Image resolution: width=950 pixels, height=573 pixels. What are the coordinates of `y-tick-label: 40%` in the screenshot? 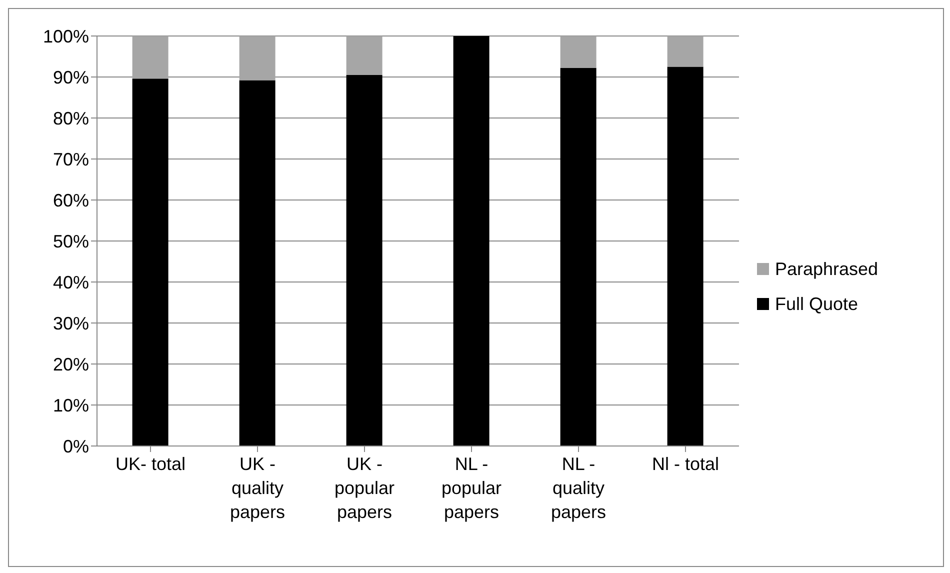 It's located at (70, 282).